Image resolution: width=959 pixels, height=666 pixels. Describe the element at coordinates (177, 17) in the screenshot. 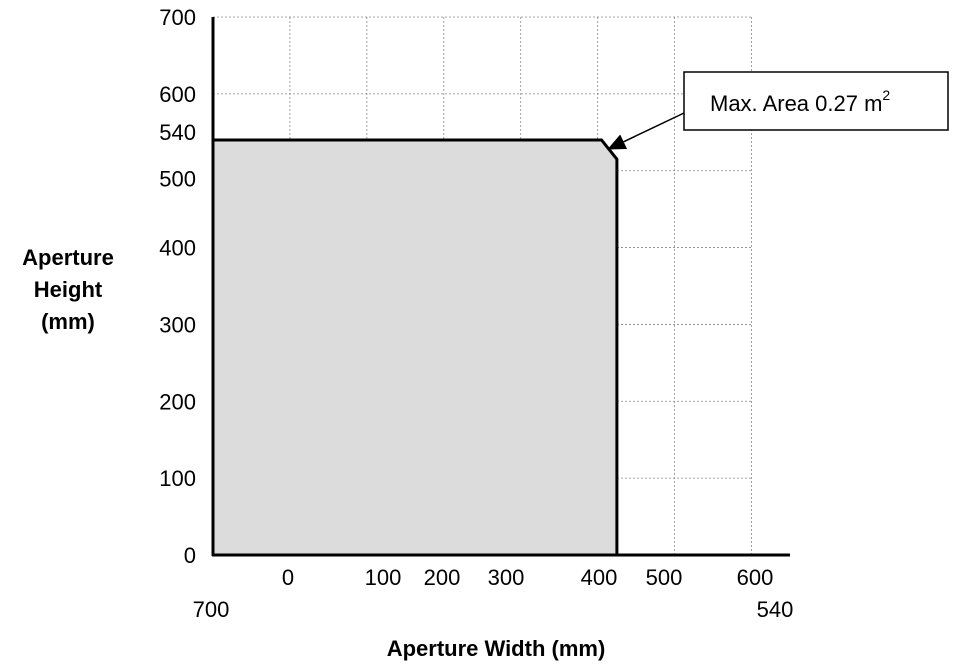

I see `y-tick-label-700: 700` at that location.